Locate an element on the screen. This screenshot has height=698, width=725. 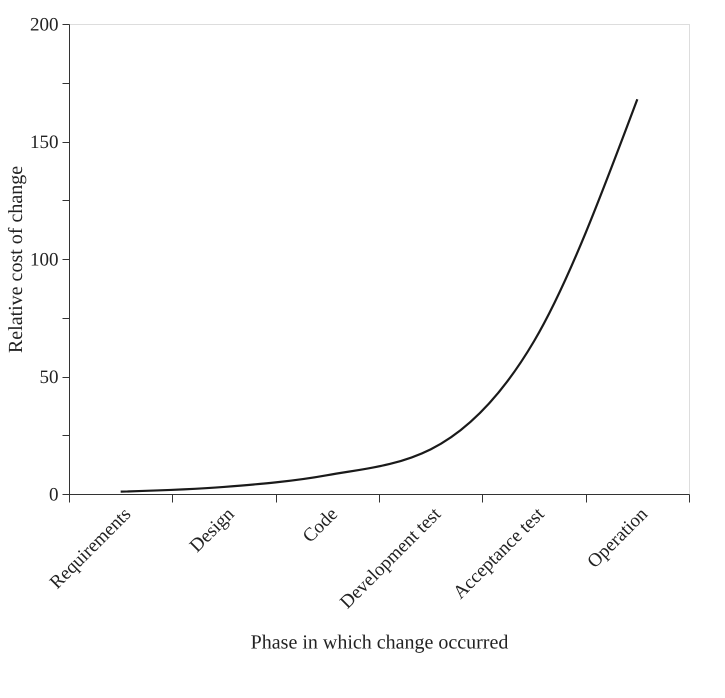
y-tick-label: 150 is located at coordinates (44, 142).